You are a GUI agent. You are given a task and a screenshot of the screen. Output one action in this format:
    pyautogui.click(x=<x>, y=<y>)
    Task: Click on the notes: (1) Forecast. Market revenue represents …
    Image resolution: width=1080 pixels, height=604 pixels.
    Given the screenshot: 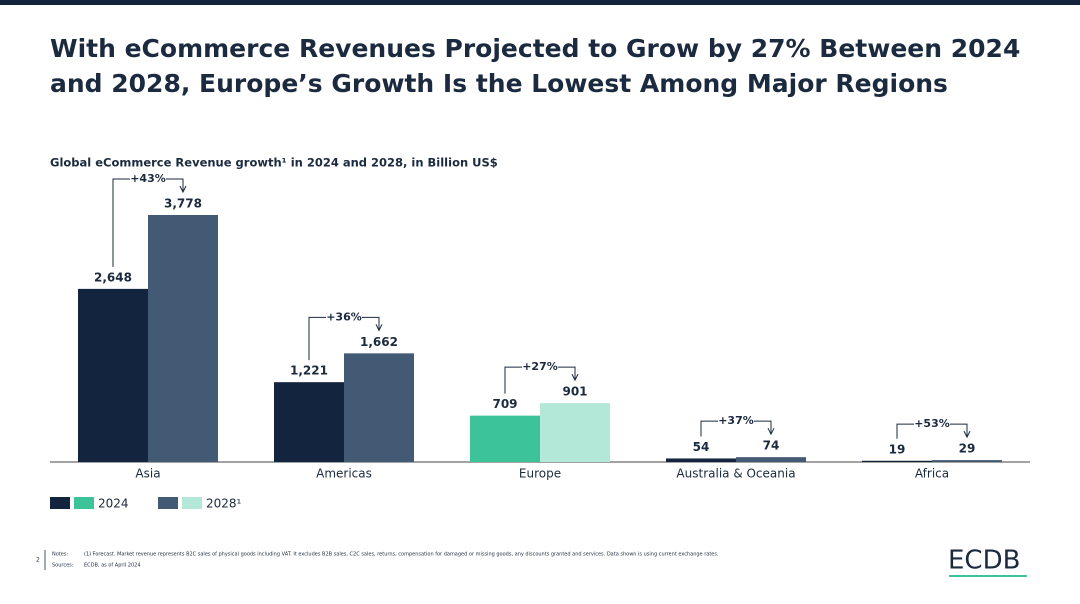 What is the action you would take?
    pyautogui.click(x=401, y=555)
    